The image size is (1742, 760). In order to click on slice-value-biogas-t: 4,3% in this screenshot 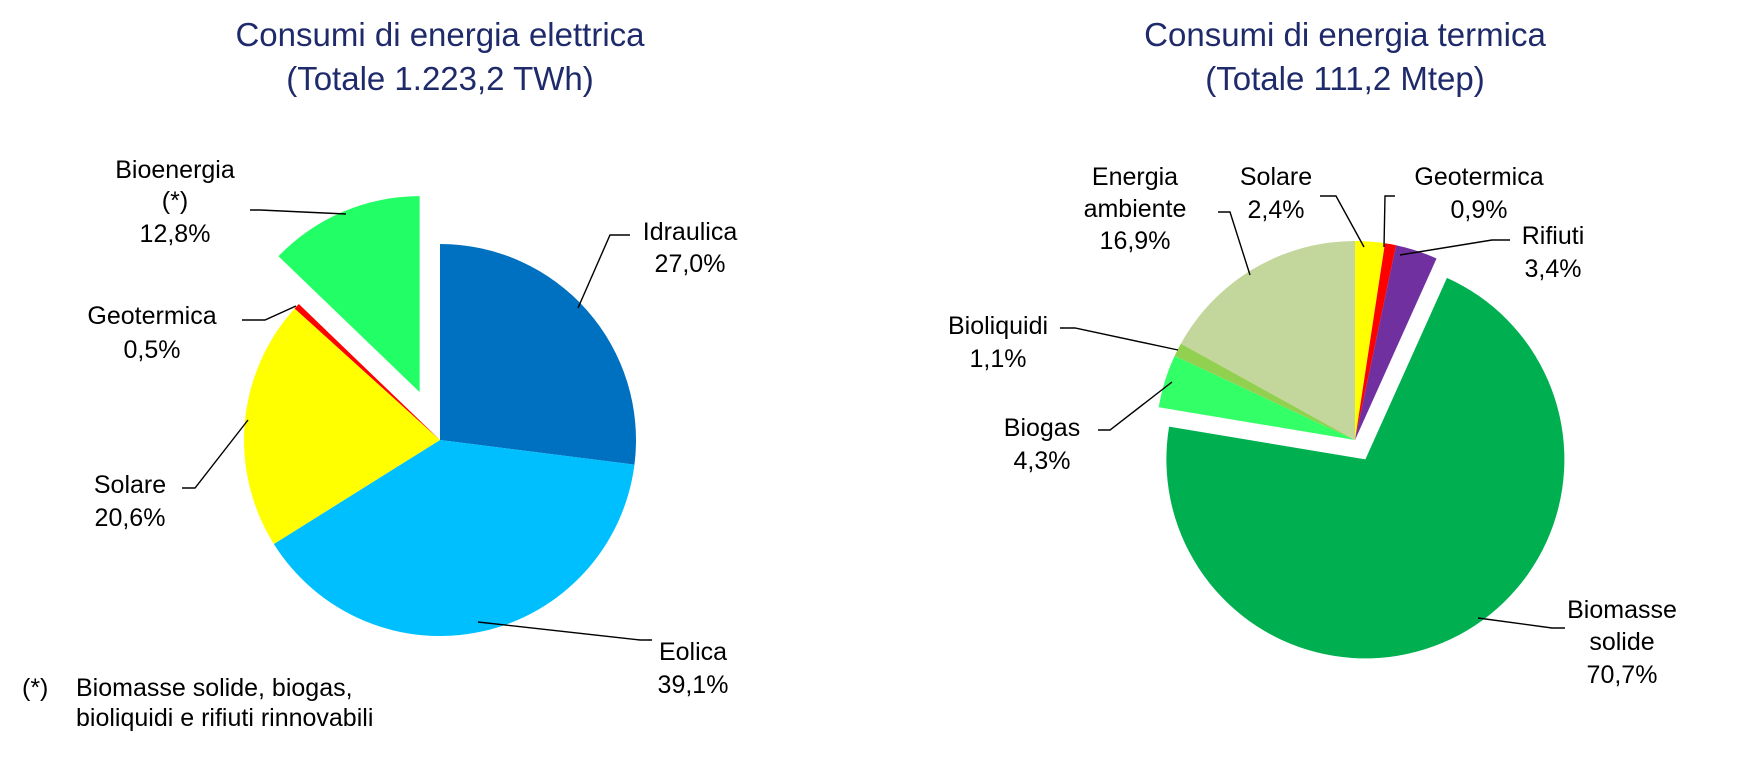, I will do `click(1042, 461)`.